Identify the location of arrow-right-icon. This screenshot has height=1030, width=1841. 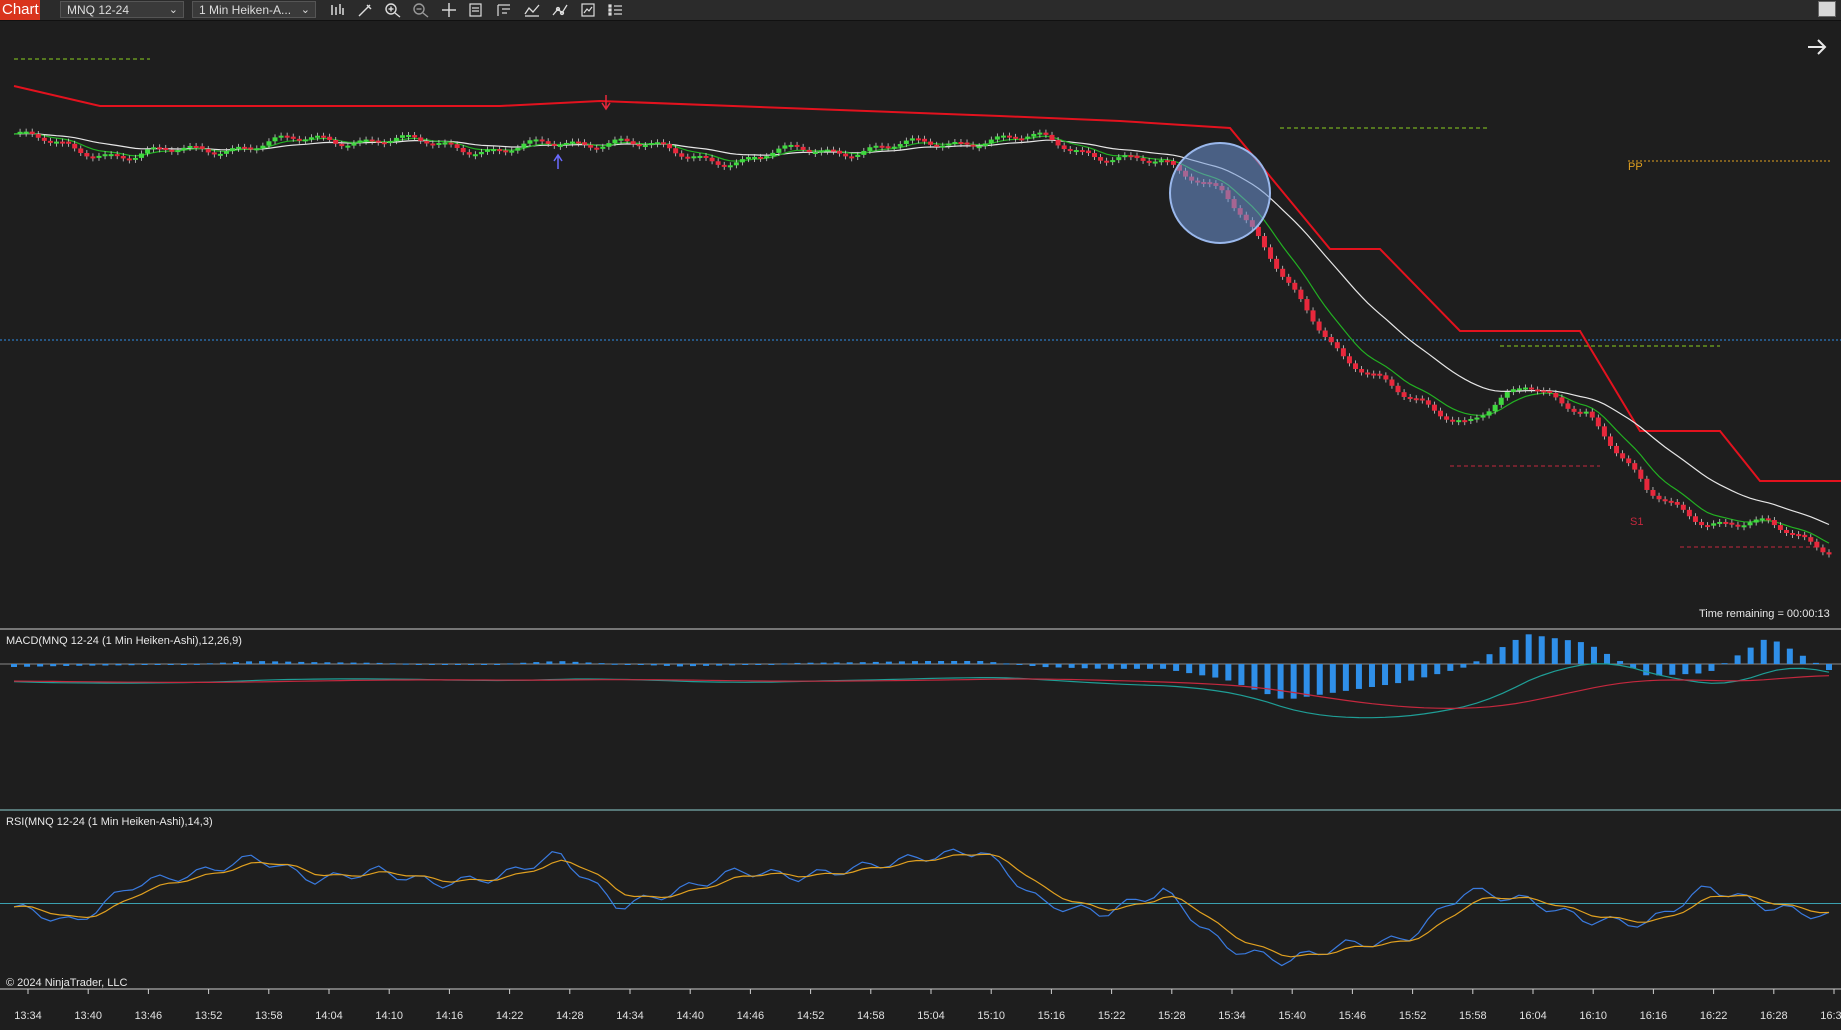
(1817, 47).